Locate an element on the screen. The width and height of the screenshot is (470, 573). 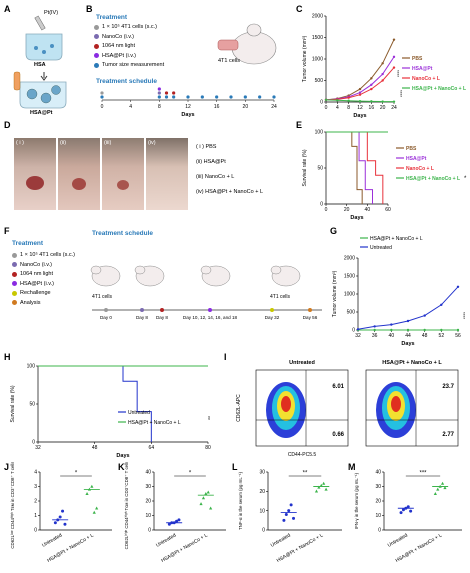
panel-label-b: B is located at coordinates (89, 9).